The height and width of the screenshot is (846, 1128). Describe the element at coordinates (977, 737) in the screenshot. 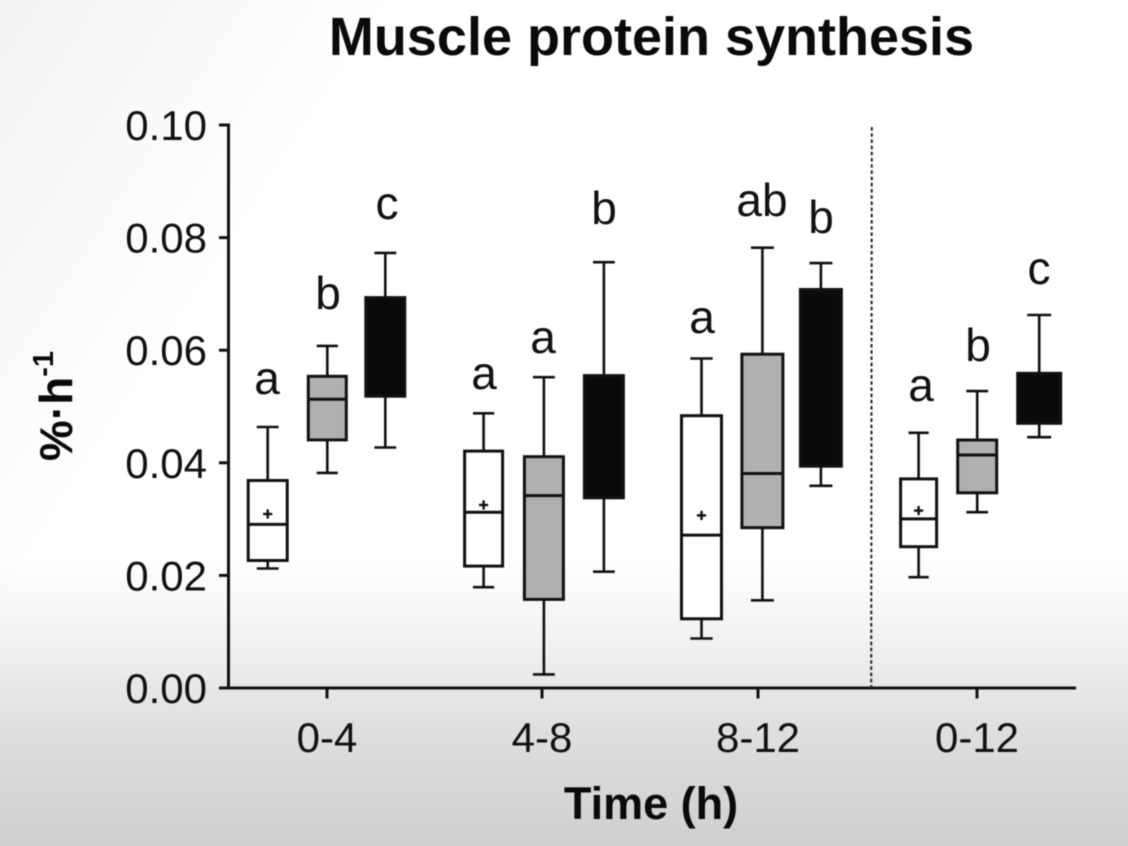

I see `svg-text: 0-12` at that location.